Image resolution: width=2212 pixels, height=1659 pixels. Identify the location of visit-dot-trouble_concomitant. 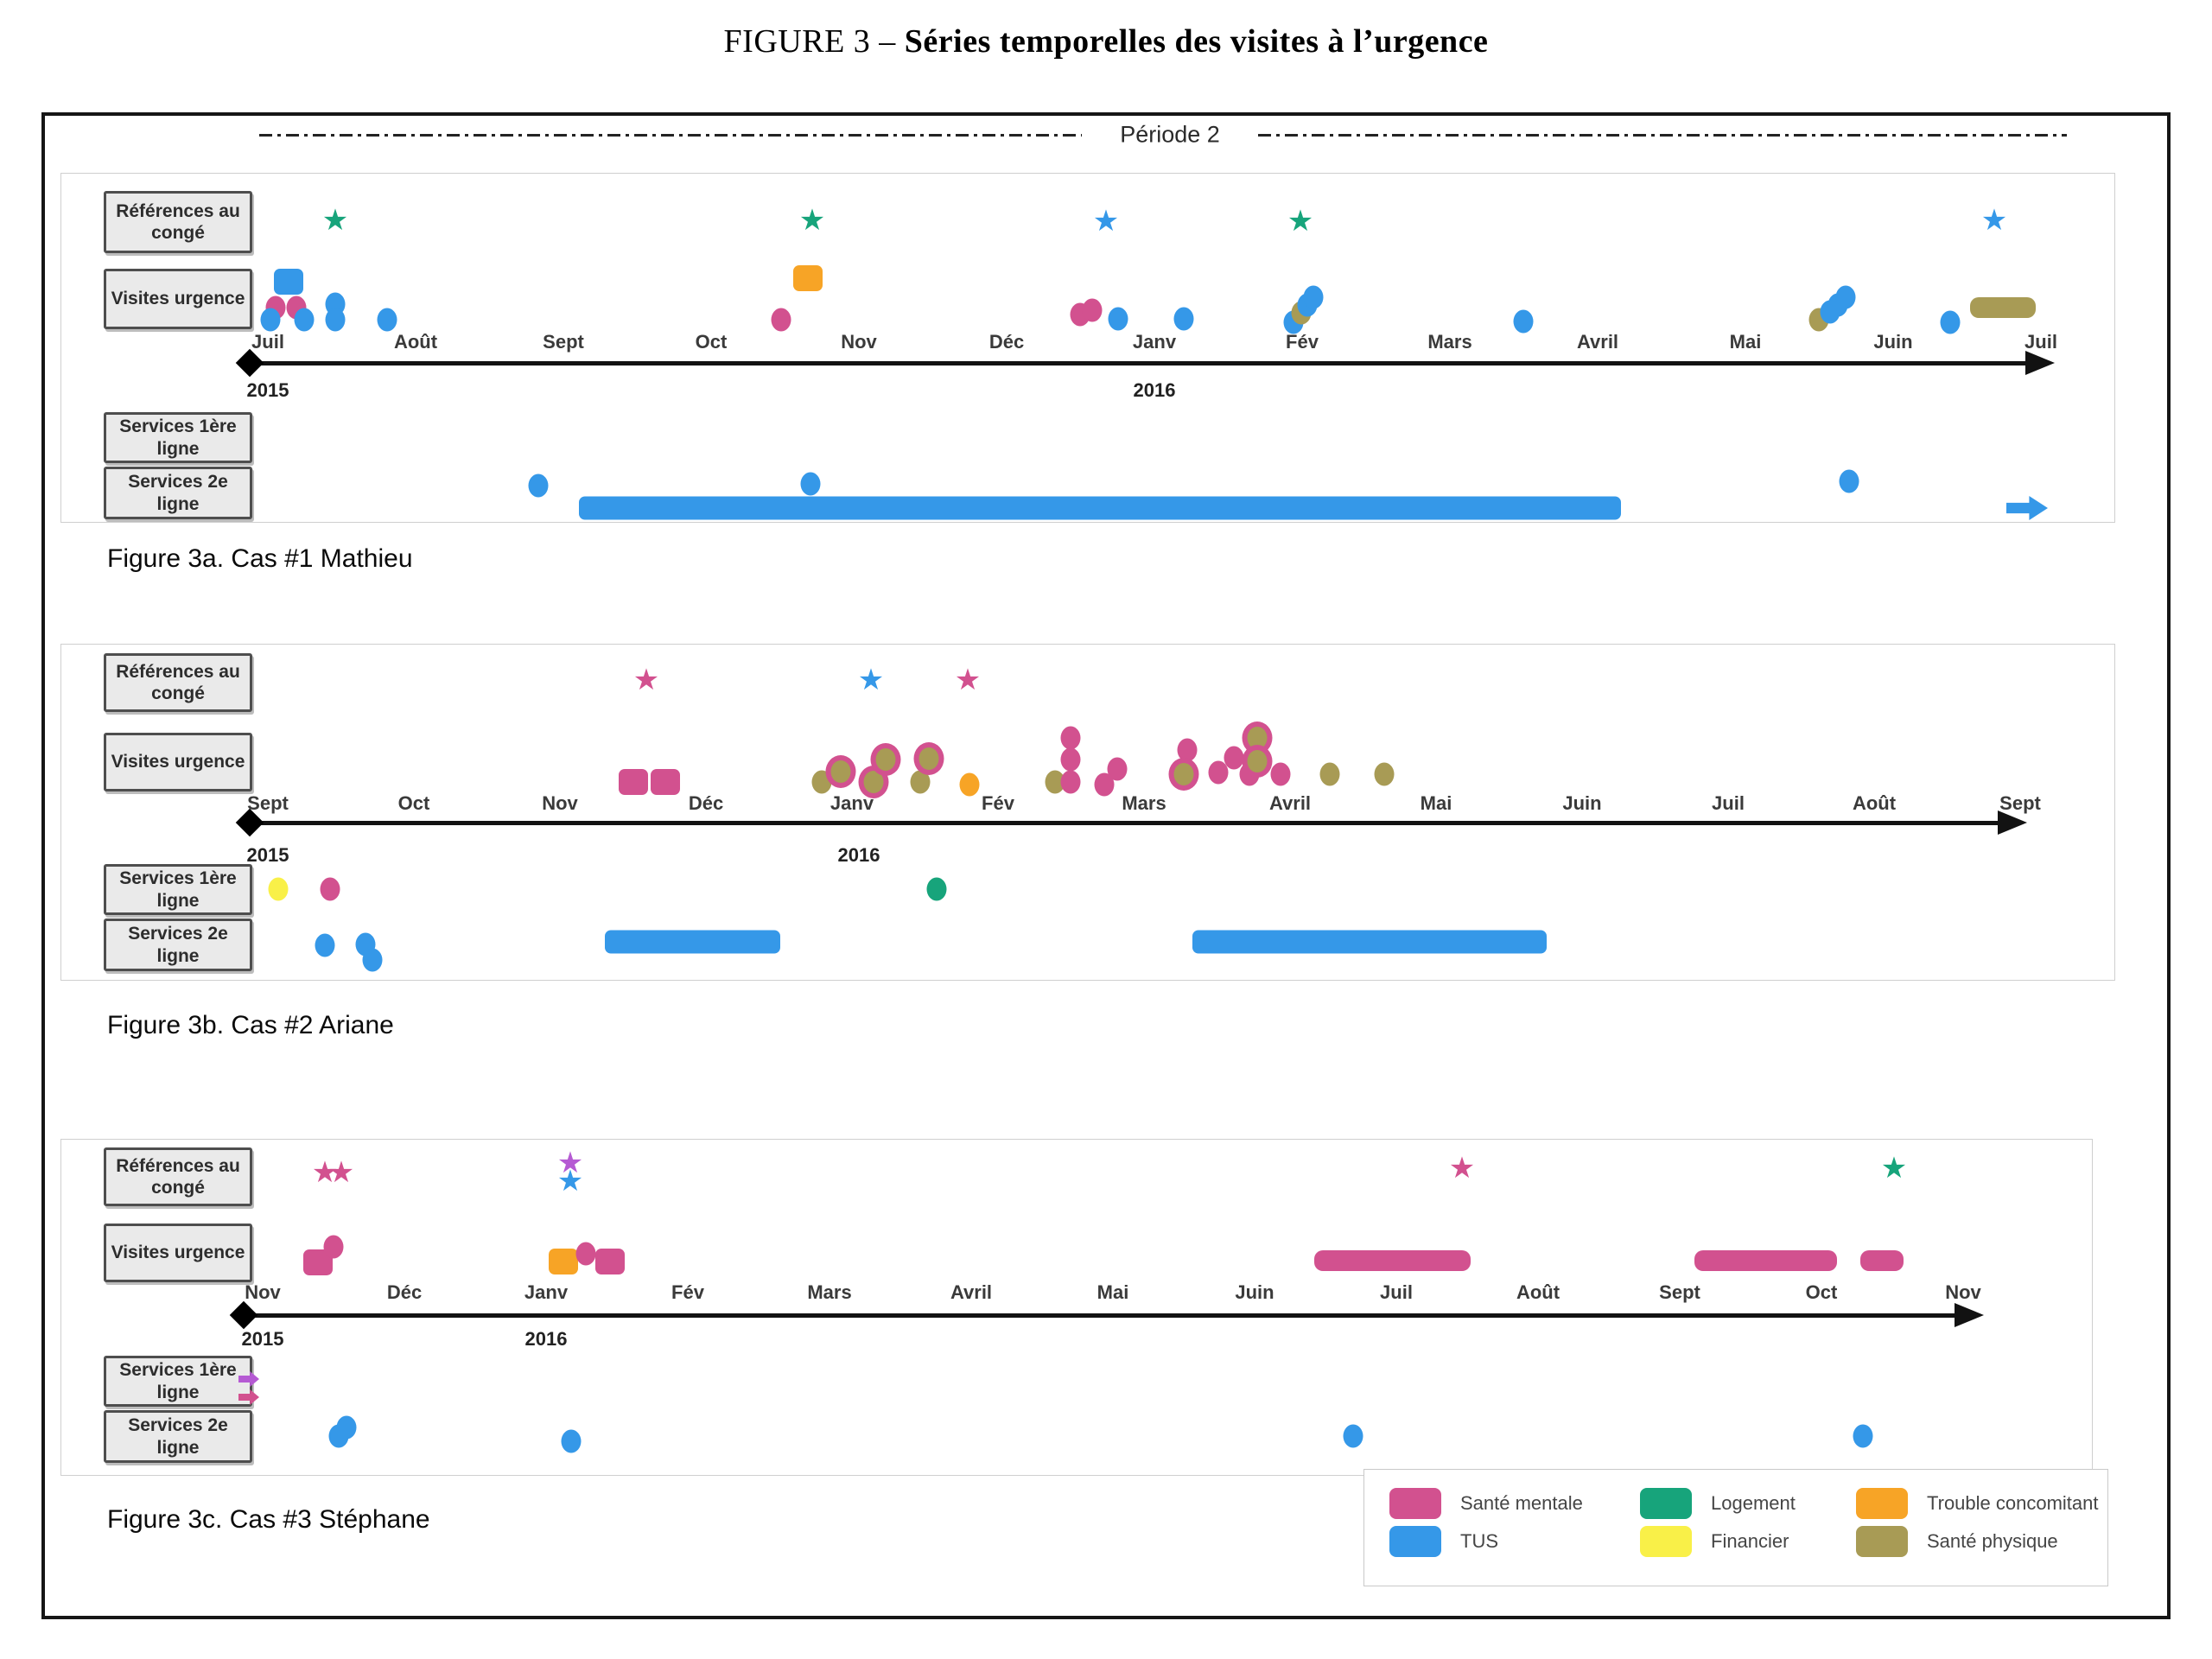
(969, 784).